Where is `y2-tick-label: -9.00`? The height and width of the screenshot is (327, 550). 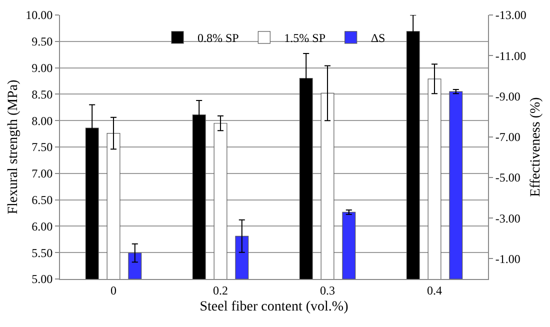 y2-tick-label: -9.00 is located at coordinates (507, 96).